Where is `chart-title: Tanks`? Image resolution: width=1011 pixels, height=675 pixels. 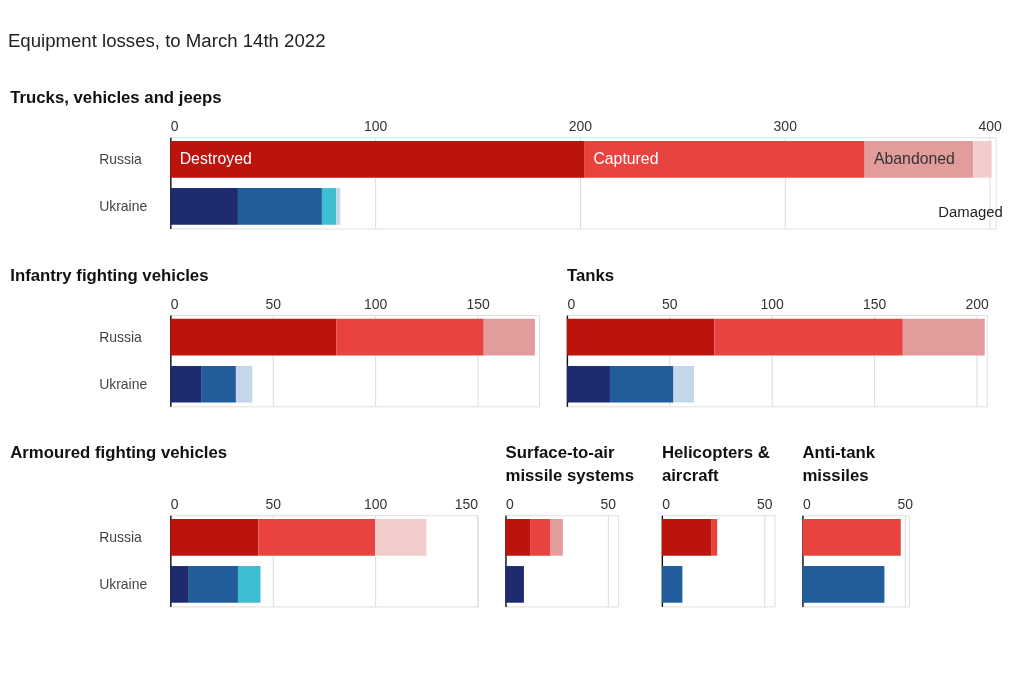 chart-title: Tanks is located at coordinates (590, 275).